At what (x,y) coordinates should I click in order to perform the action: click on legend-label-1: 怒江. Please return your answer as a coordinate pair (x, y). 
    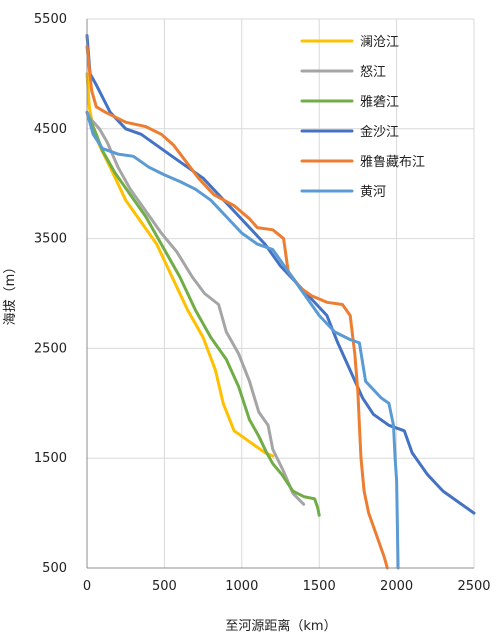
    Looking at the image, I should click on (373, 72).